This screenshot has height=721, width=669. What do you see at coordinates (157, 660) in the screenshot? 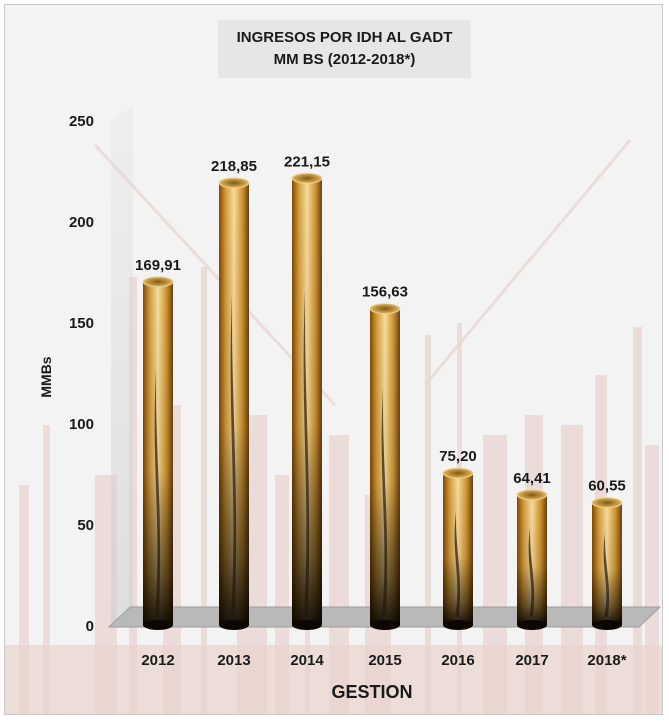
I see `x-tick-label: 2012` at bounding box center [157, 660].